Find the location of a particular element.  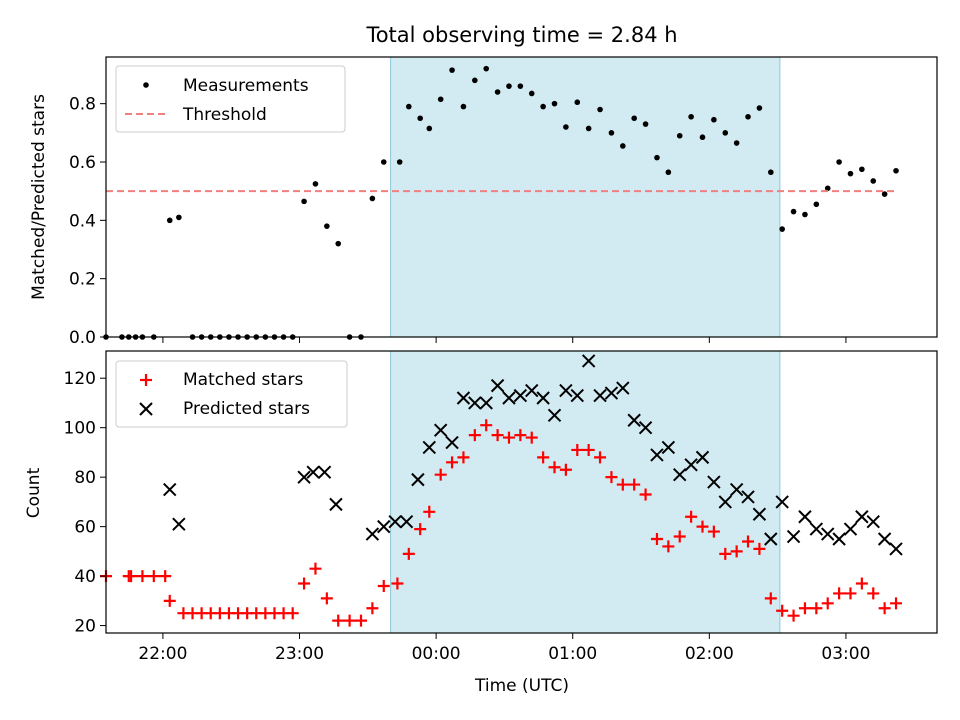

legend-marker-matched is located at coordinates (146, 380).